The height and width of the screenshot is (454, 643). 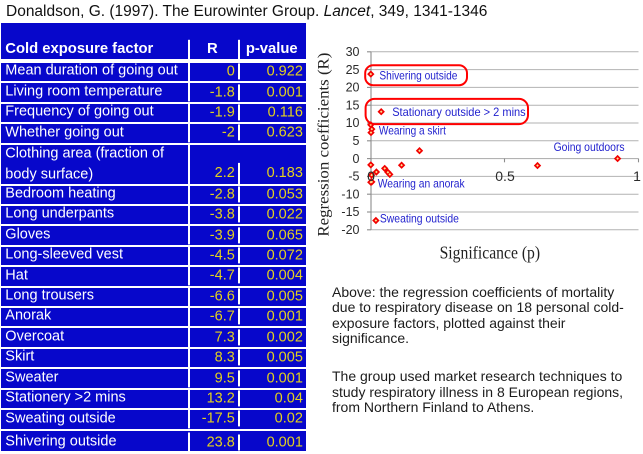 What do you see at coordinates (459, 112) in the screenshot?
I see `svg-text: Stationary outside > 2 mins` at bounding box center [459, 112].